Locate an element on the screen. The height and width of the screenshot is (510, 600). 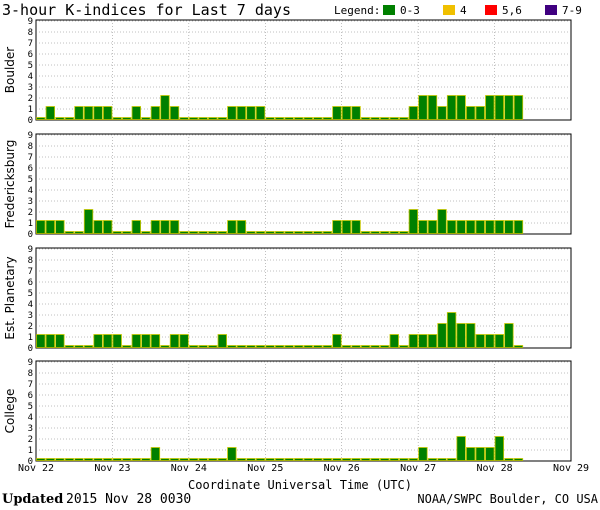
legend-item-label: 0-3 is located at coordinates (410, 10).